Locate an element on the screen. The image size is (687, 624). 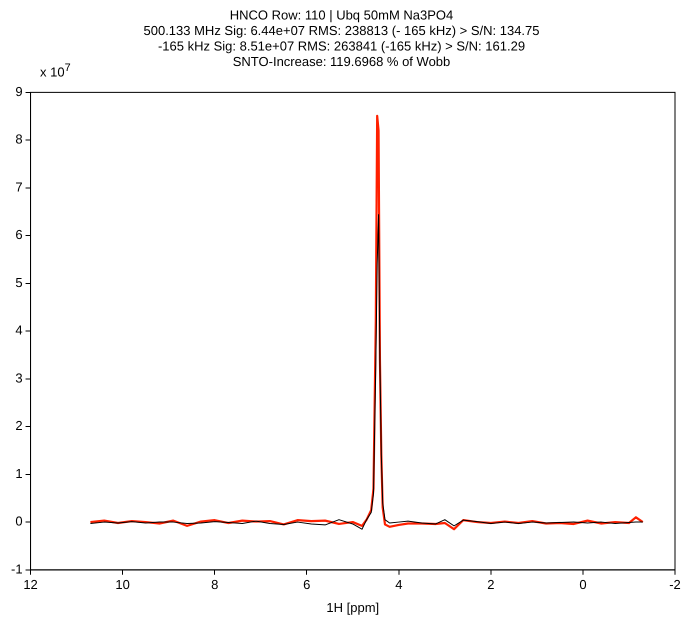
y-tick-label: 6 is located at coordinates (19, 234).